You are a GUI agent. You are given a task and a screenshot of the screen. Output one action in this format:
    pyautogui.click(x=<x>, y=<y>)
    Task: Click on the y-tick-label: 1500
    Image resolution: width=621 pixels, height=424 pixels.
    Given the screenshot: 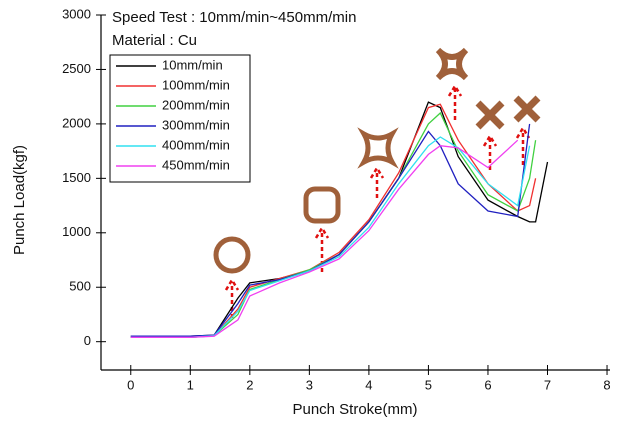 What is the action you would take?
    pyautogui.click(x=76, y=177)
    